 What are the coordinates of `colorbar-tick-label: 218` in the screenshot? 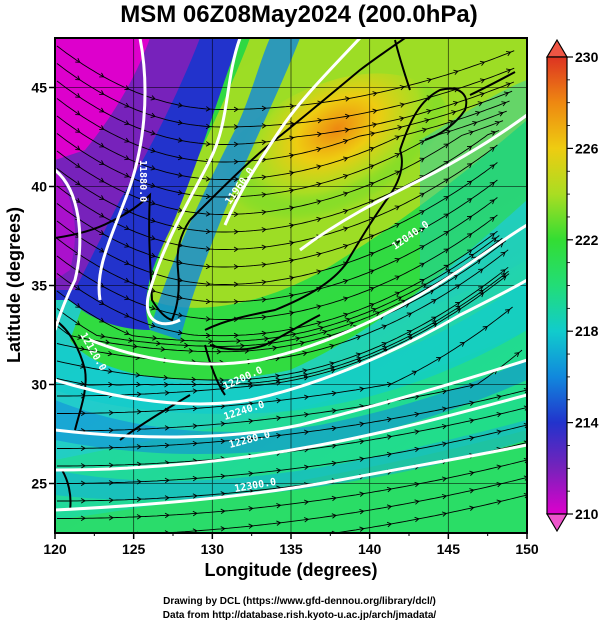 It's located at (587, 331).